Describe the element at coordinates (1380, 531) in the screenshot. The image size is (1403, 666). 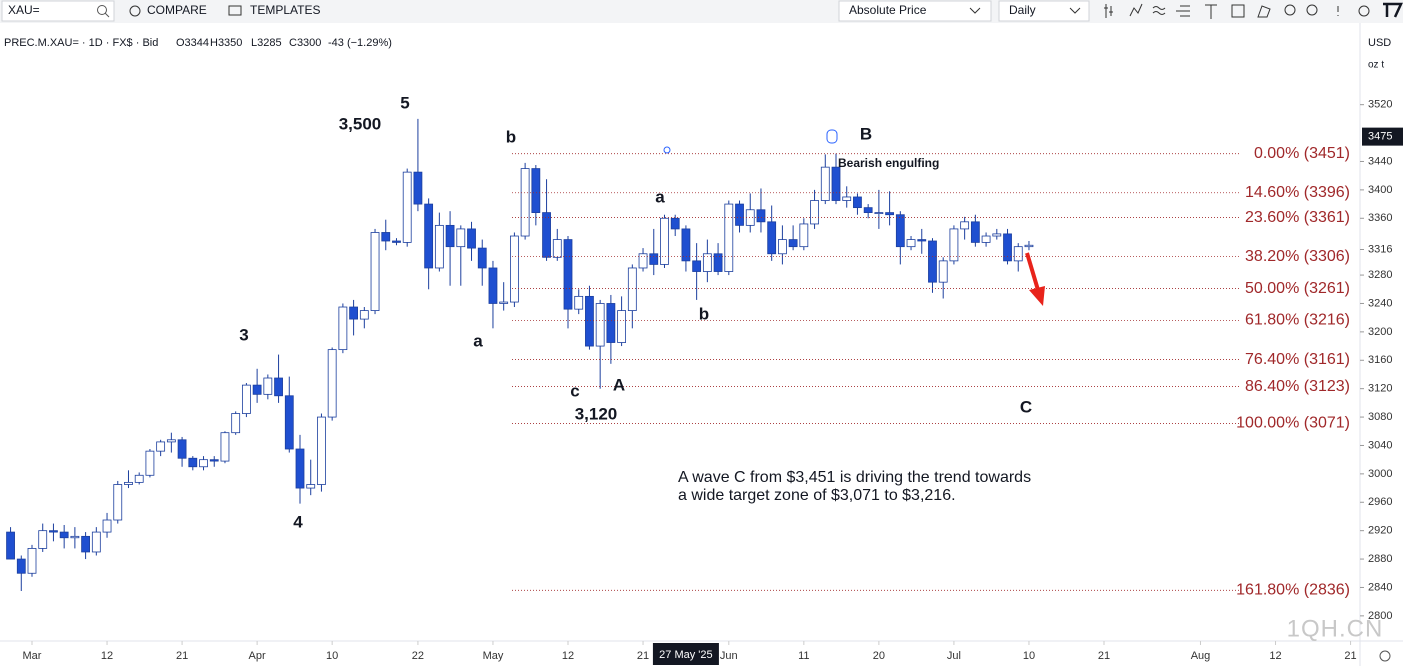
I see `y-tick-label: 2920` at that location.